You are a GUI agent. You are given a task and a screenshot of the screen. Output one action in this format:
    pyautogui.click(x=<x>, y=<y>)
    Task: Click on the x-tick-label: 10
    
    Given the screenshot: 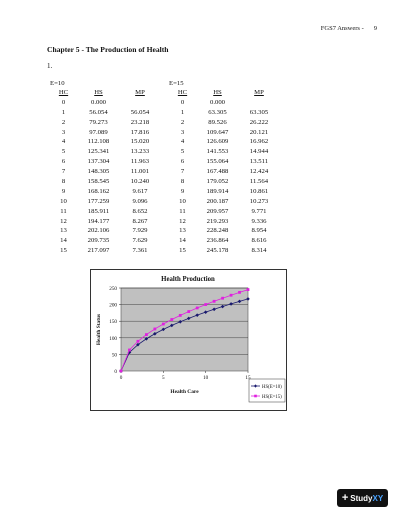 What is the action you would take?
    pyautogui.click(x=206, y=378)
    